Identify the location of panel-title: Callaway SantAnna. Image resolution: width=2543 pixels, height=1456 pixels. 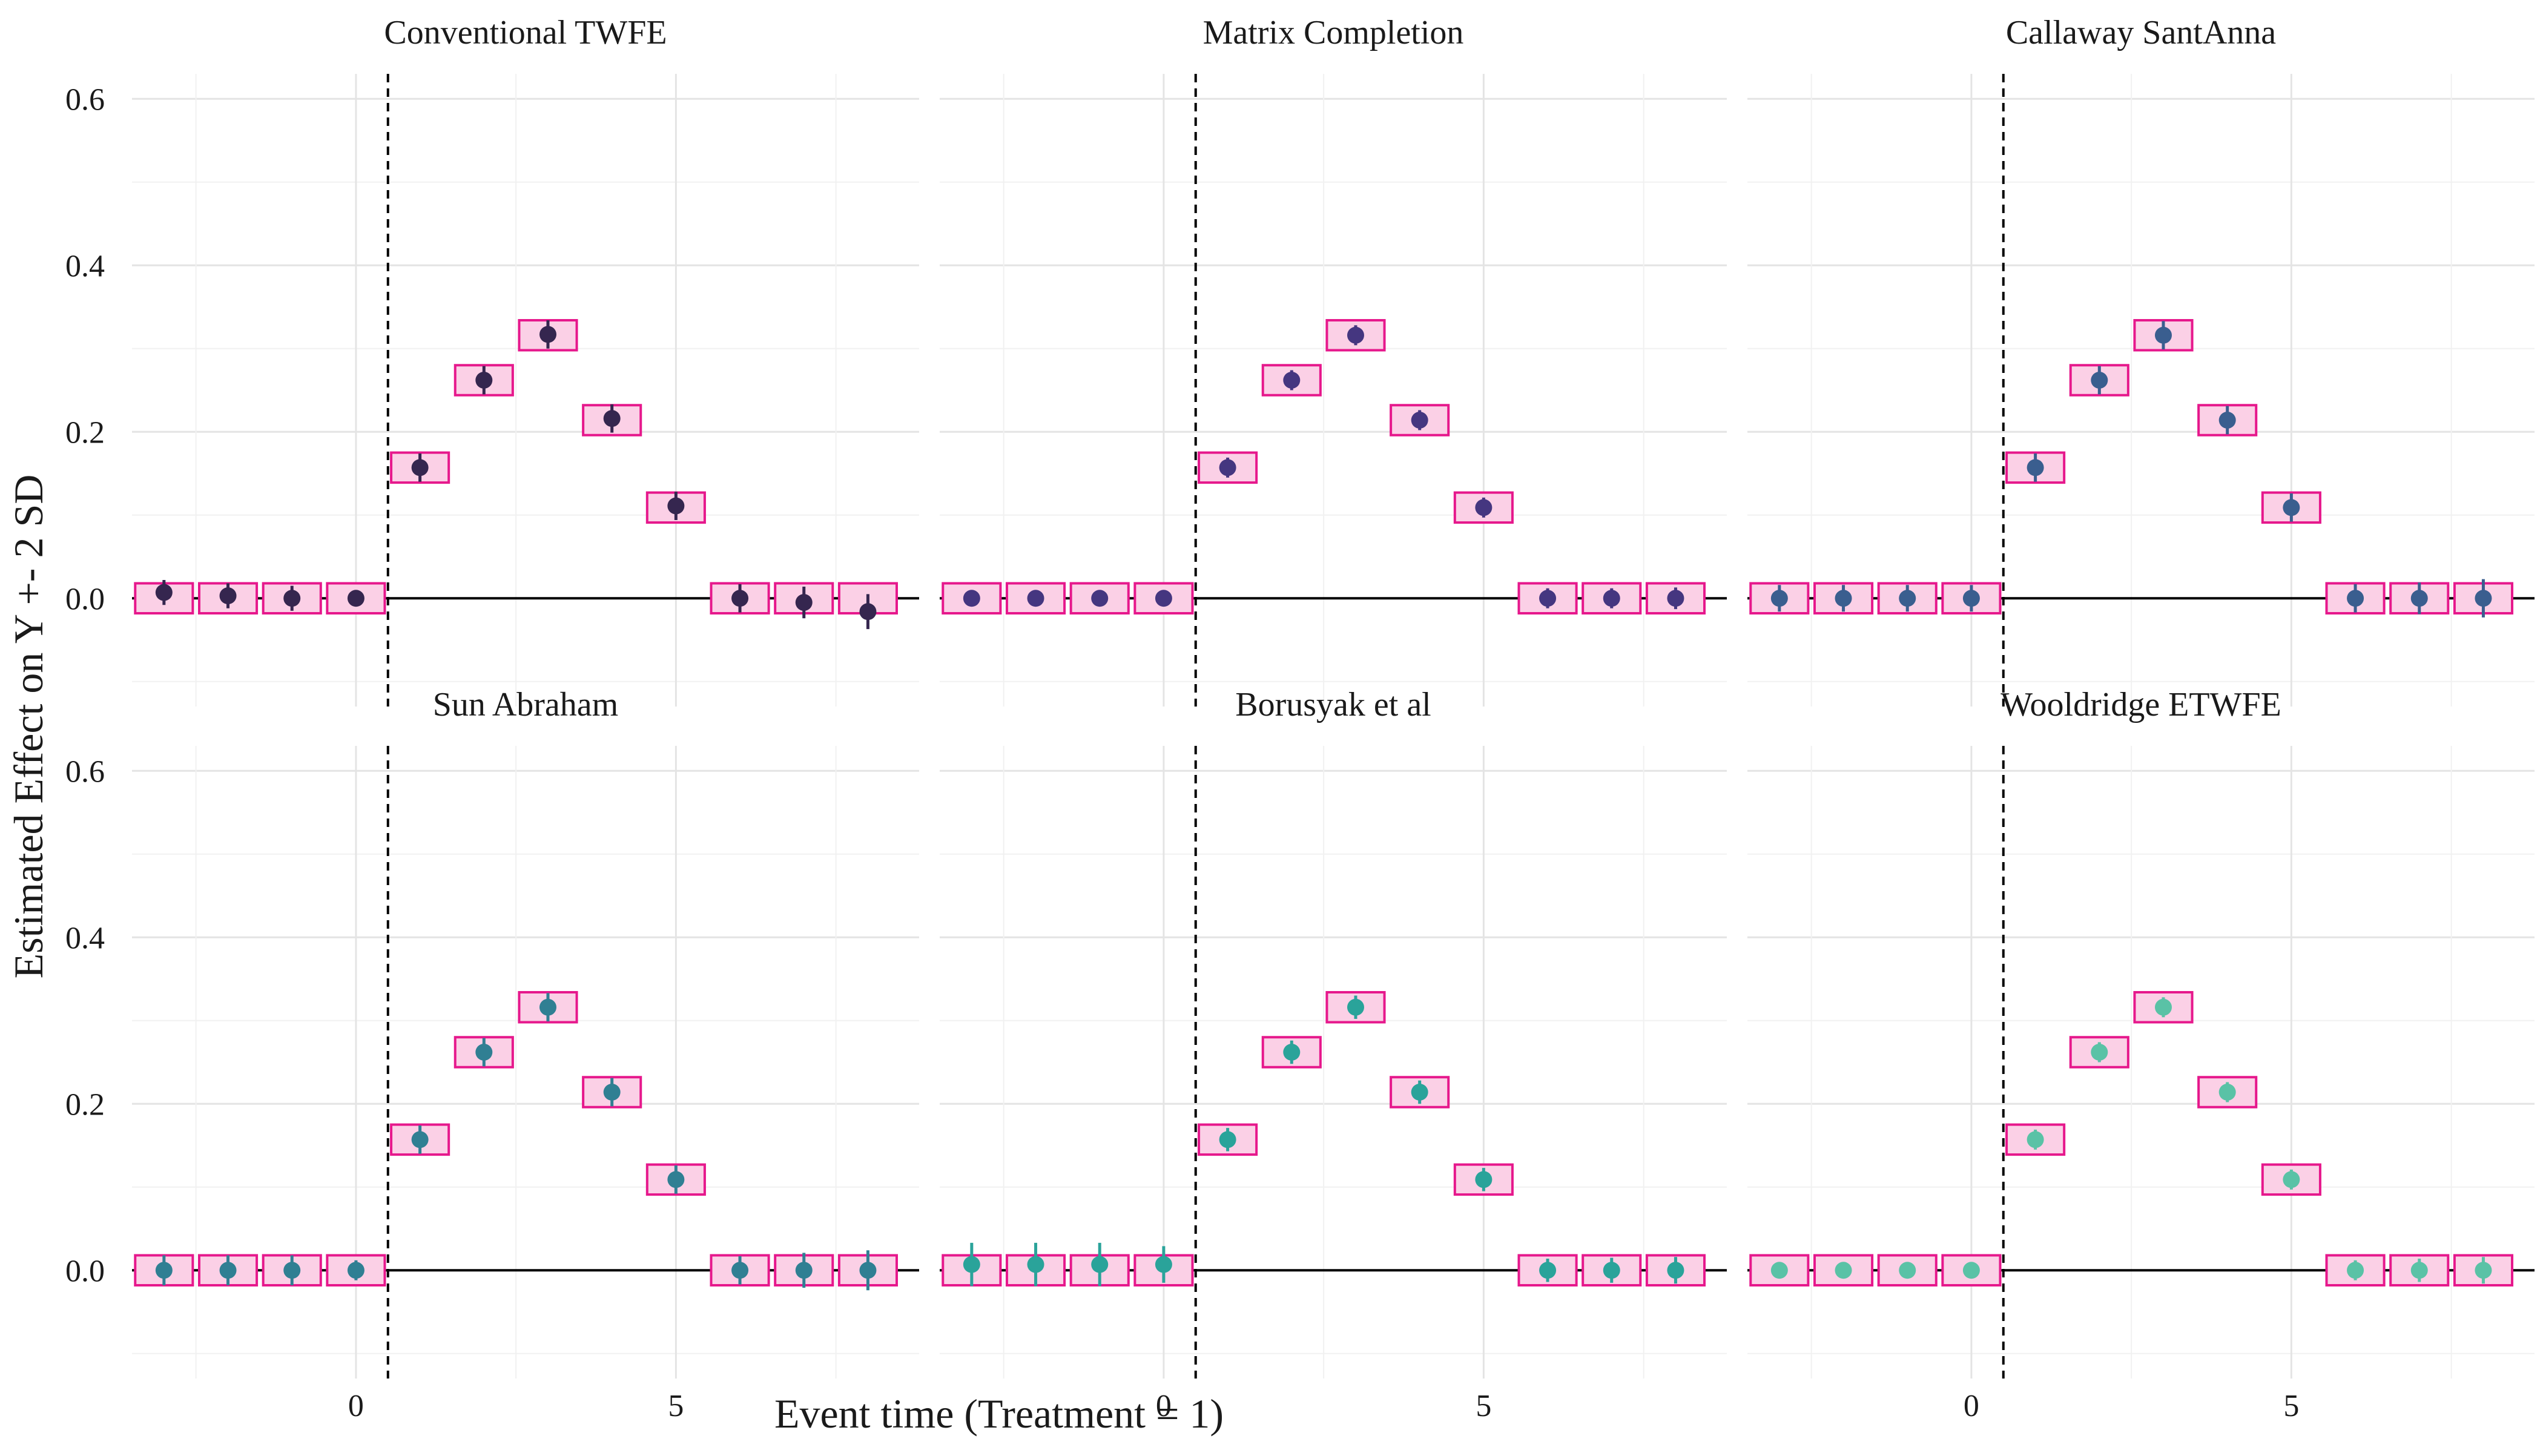
(2141, 32).